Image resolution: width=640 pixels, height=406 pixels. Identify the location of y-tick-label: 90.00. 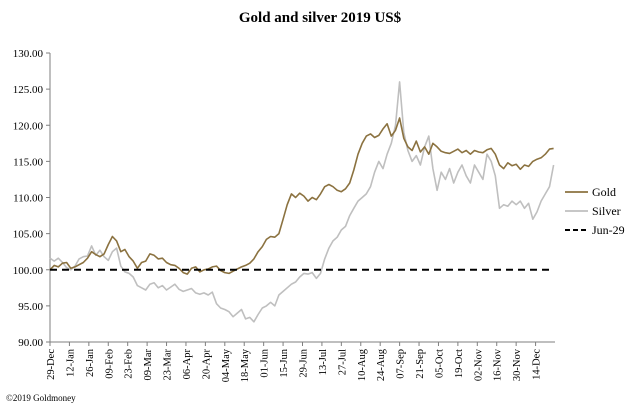
(30, 343).